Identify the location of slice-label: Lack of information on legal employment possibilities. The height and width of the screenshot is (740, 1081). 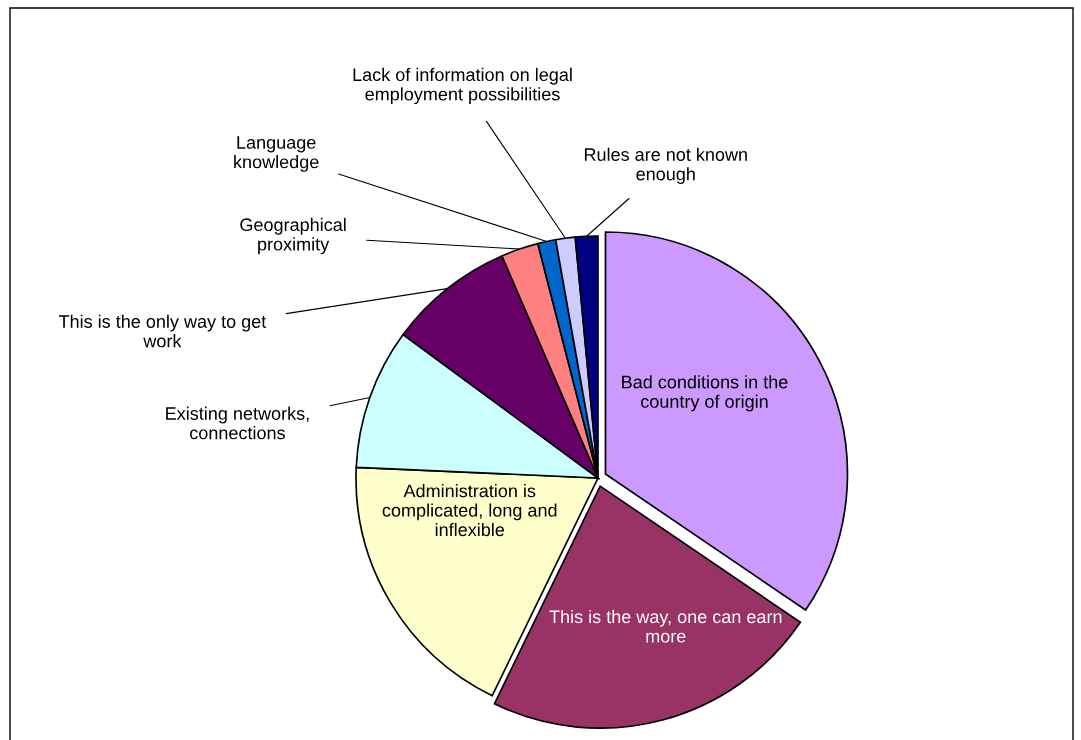
(462, 86).